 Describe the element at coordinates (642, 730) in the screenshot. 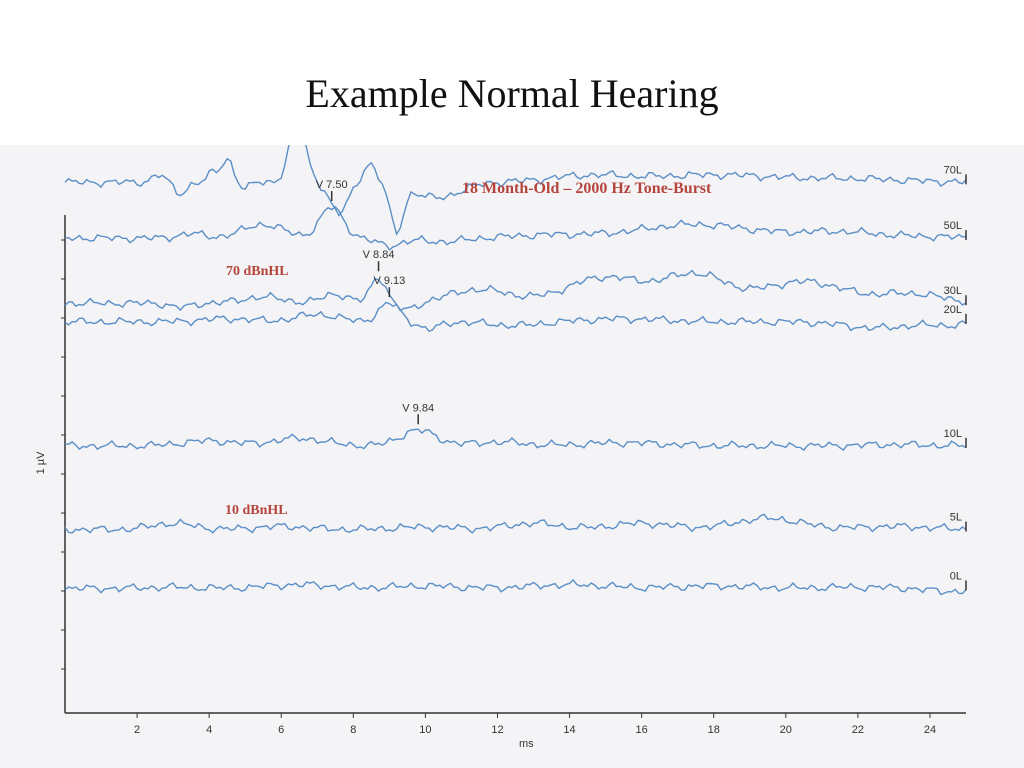

I see `x-tick-label: 16` at that location.